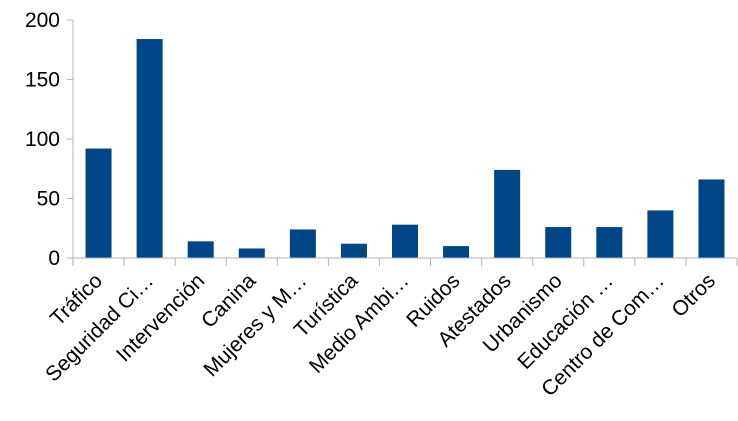  I want to click on y-tick-label: 150, so click(42, 80).